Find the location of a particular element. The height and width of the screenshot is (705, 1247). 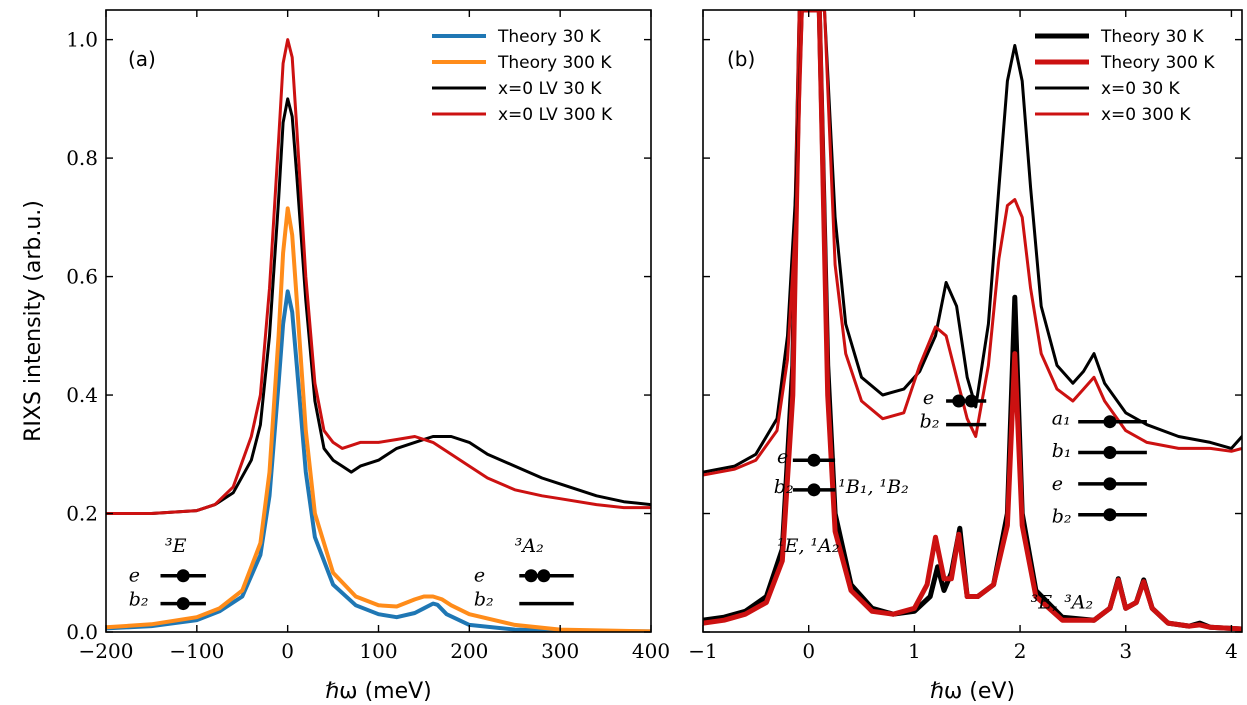

y-axis-title: RIXS intensity (arb.u.) is located at coordinates (33, 321).